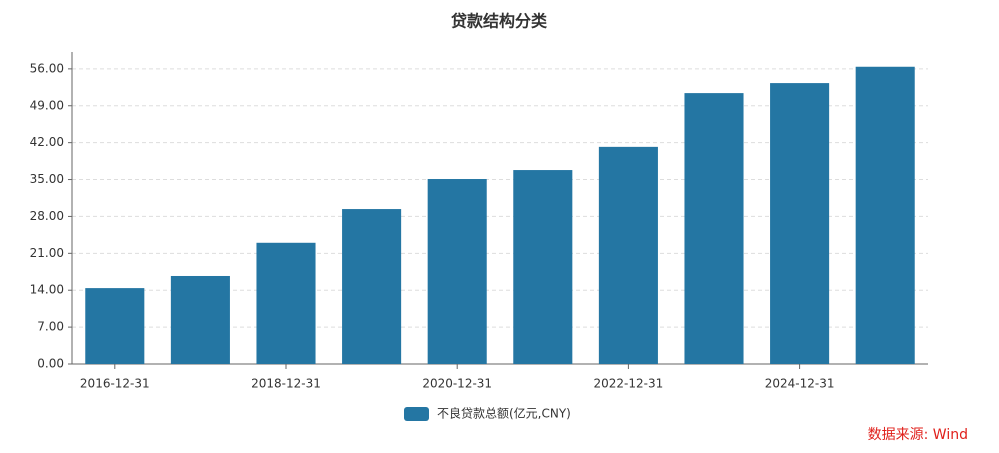 Image resolution: width=999 pixels, height=453 pixels. I want to click on source: 数据来源: Wind, so click(918, 435).